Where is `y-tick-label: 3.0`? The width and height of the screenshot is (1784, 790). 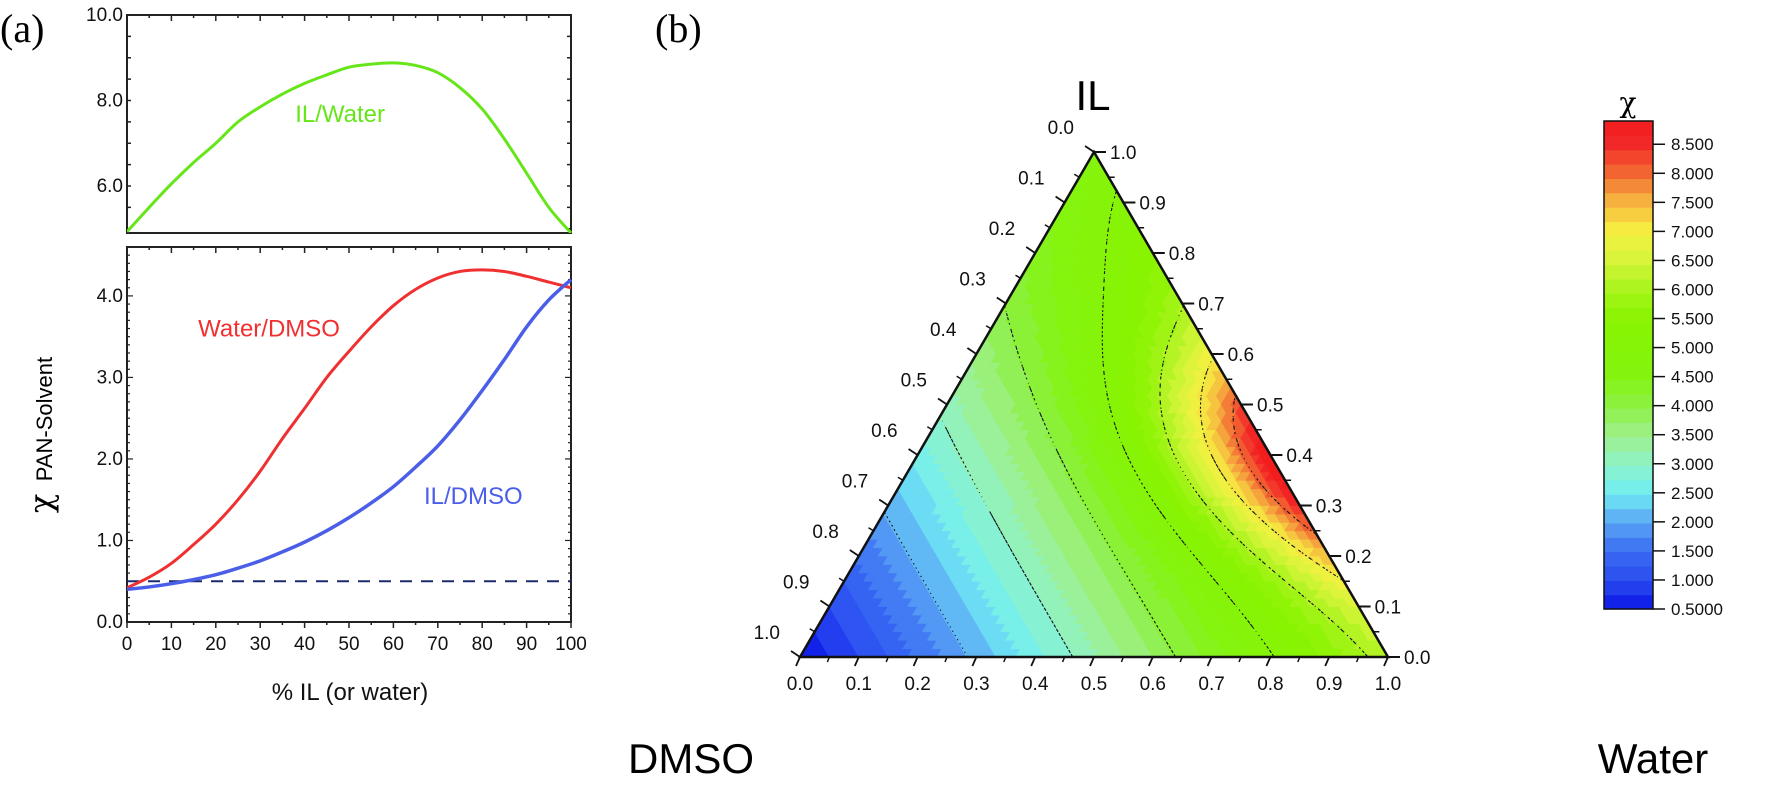 y-tick-label: 3.0 is located at coordinates (110, 377).